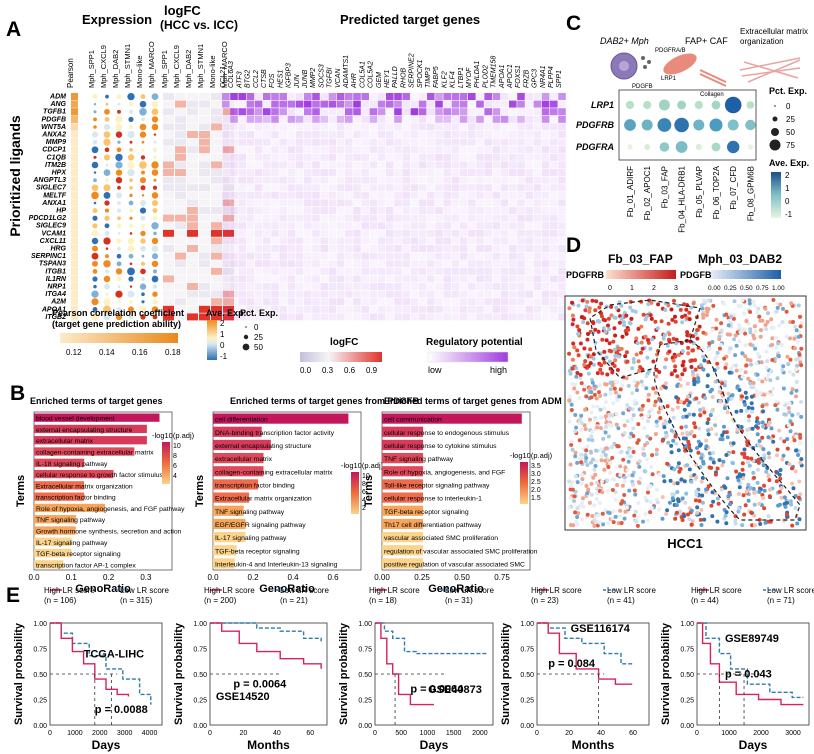  What do you see at coordinates (642, 87) in the screenshot?
I see `diagram-pdgfb: PDGFB` at bounding box center [642, 87].